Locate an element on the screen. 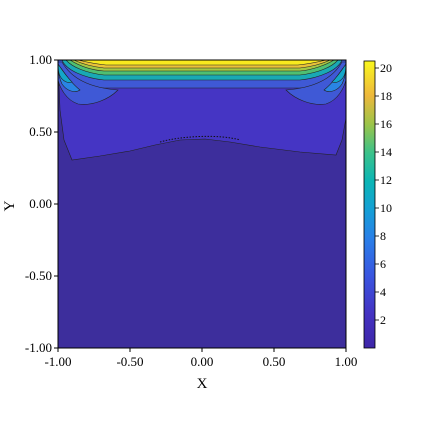  y-tick-label: 0.50 is located at coordinates (40, 131).